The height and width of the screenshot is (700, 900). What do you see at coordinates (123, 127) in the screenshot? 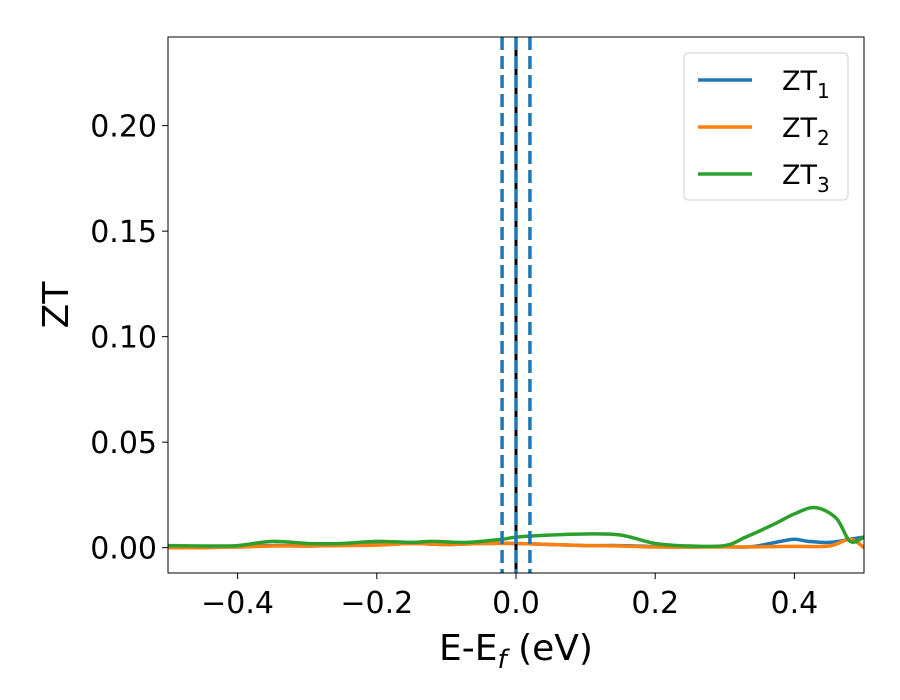
I see `y-tick-label: 0.20` at bounding box center [123, 127].